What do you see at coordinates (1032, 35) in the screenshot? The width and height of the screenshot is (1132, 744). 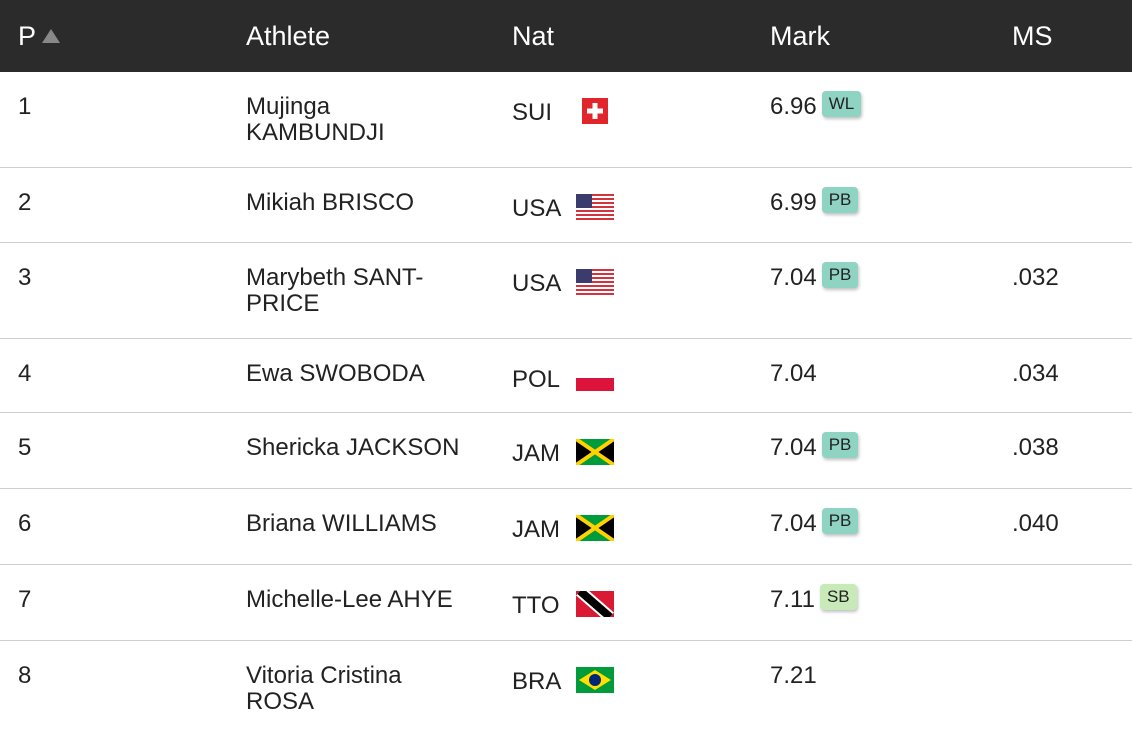 I see `header-text: MS` at bounding box center [1032, 35].